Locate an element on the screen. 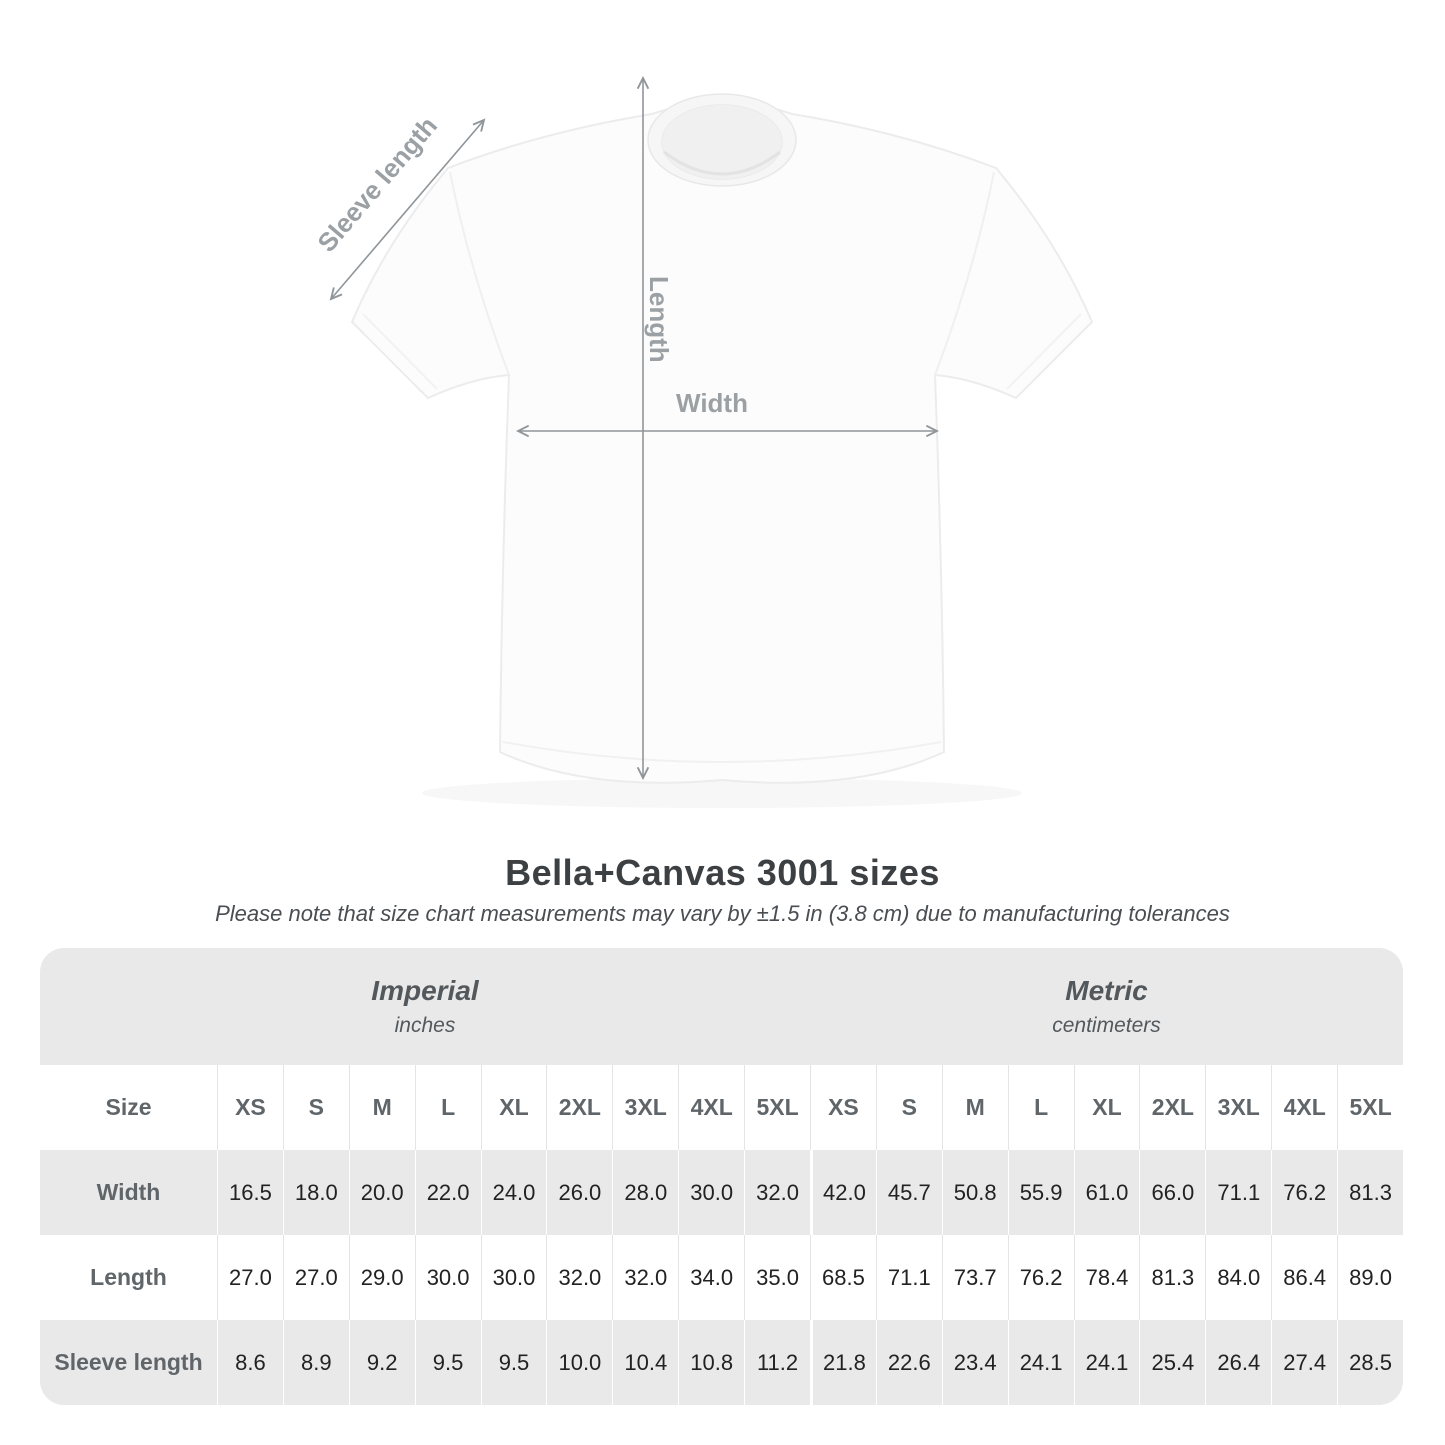 Image resolution: width=1445 pixels, height=1445 pixels. neck-opening is located at coordinates (722, 142).